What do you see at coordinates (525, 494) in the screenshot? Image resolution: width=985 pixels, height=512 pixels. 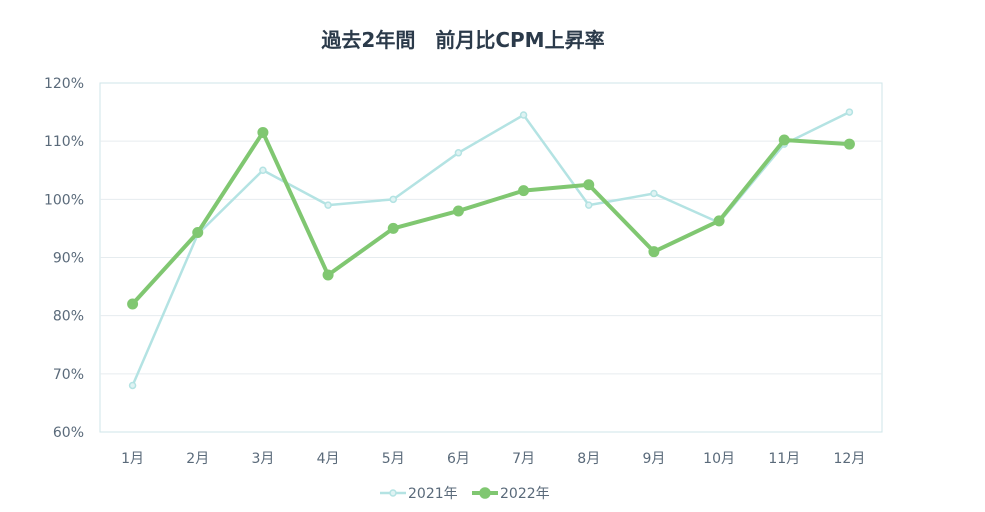 I see `legend-label: 2022年` at bounding box center [525, 494].